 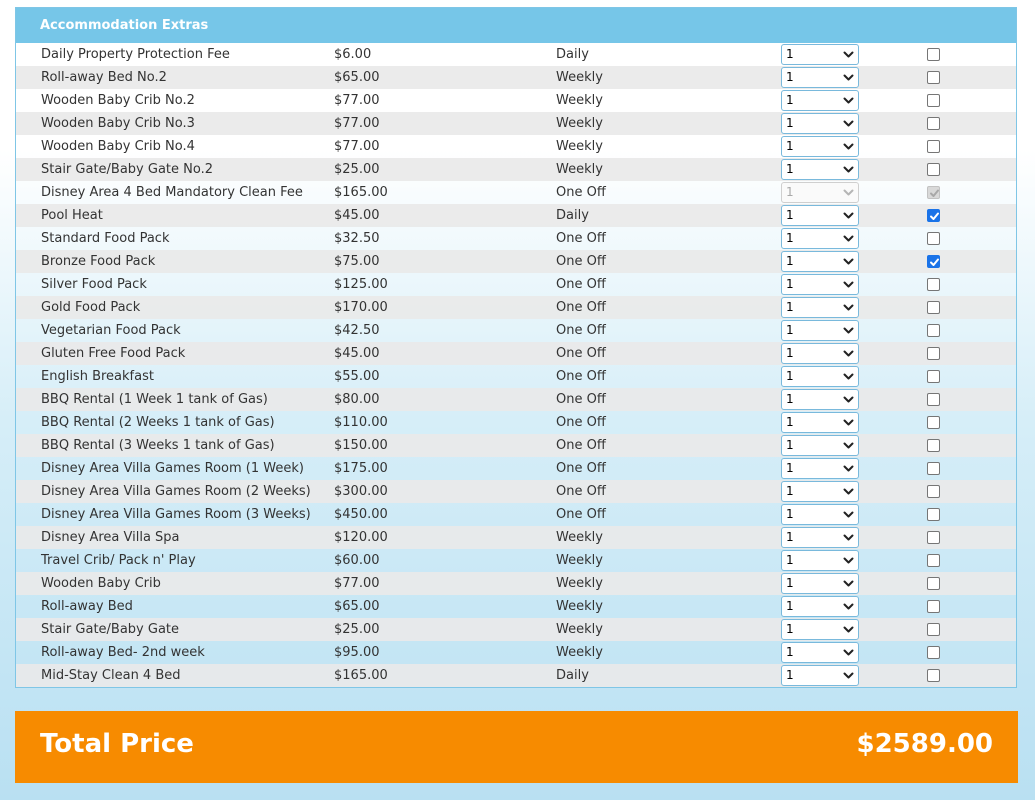 I want to click on extra-name: Bronze Food Pack, so click(x=98, y=261).